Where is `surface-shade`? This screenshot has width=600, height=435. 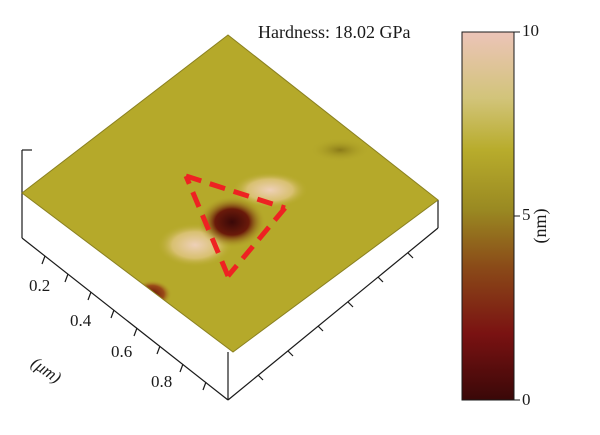 surface-shade is located at coordinates (340, 150).